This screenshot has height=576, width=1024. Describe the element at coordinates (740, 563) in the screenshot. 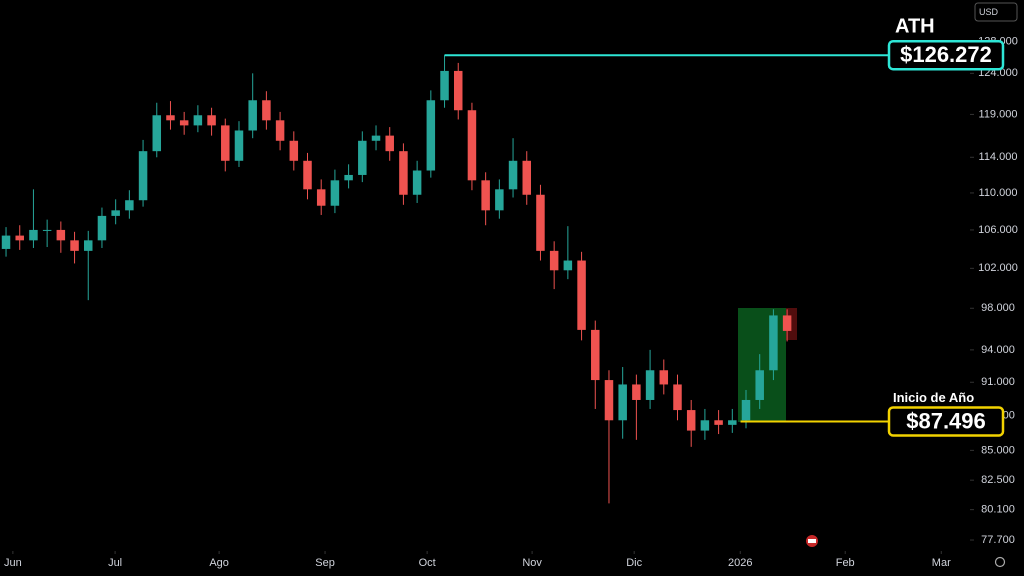

I see `x-tick-label: 2026` at that location.